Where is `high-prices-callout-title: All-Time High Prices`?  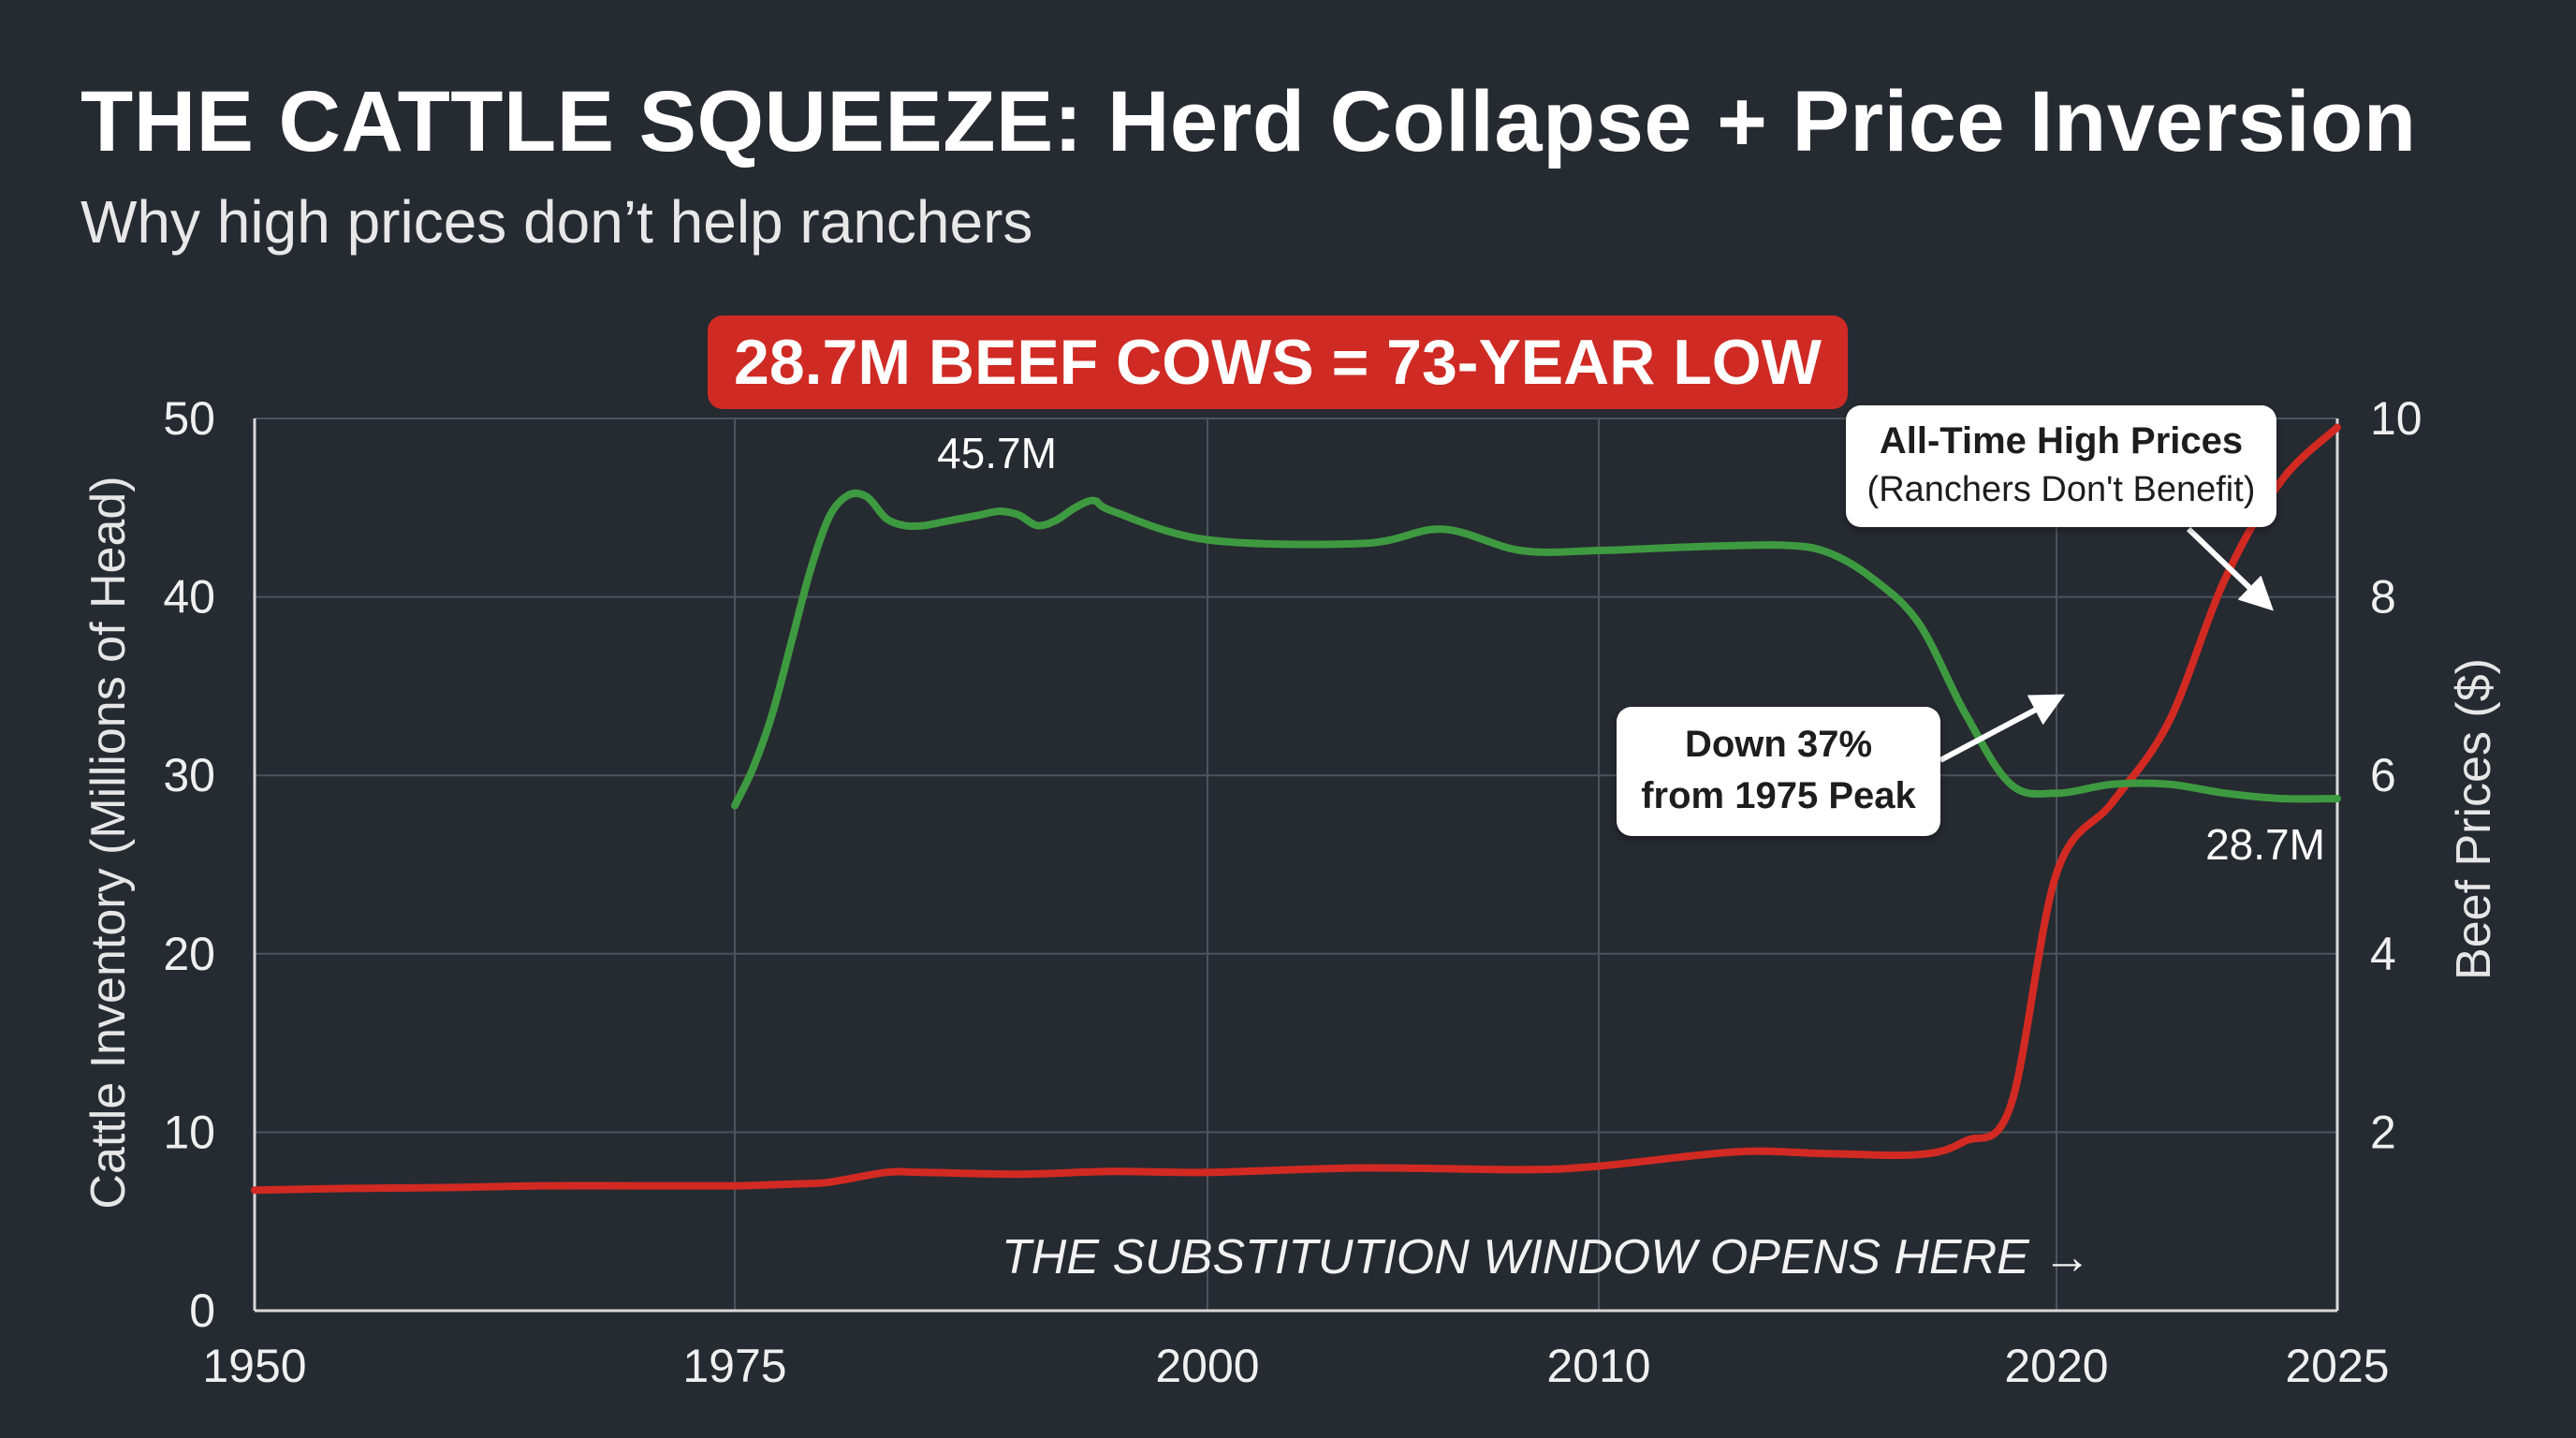 high-prices-callout-title: All-Time High Prices is located at coordinates (2061, 441).